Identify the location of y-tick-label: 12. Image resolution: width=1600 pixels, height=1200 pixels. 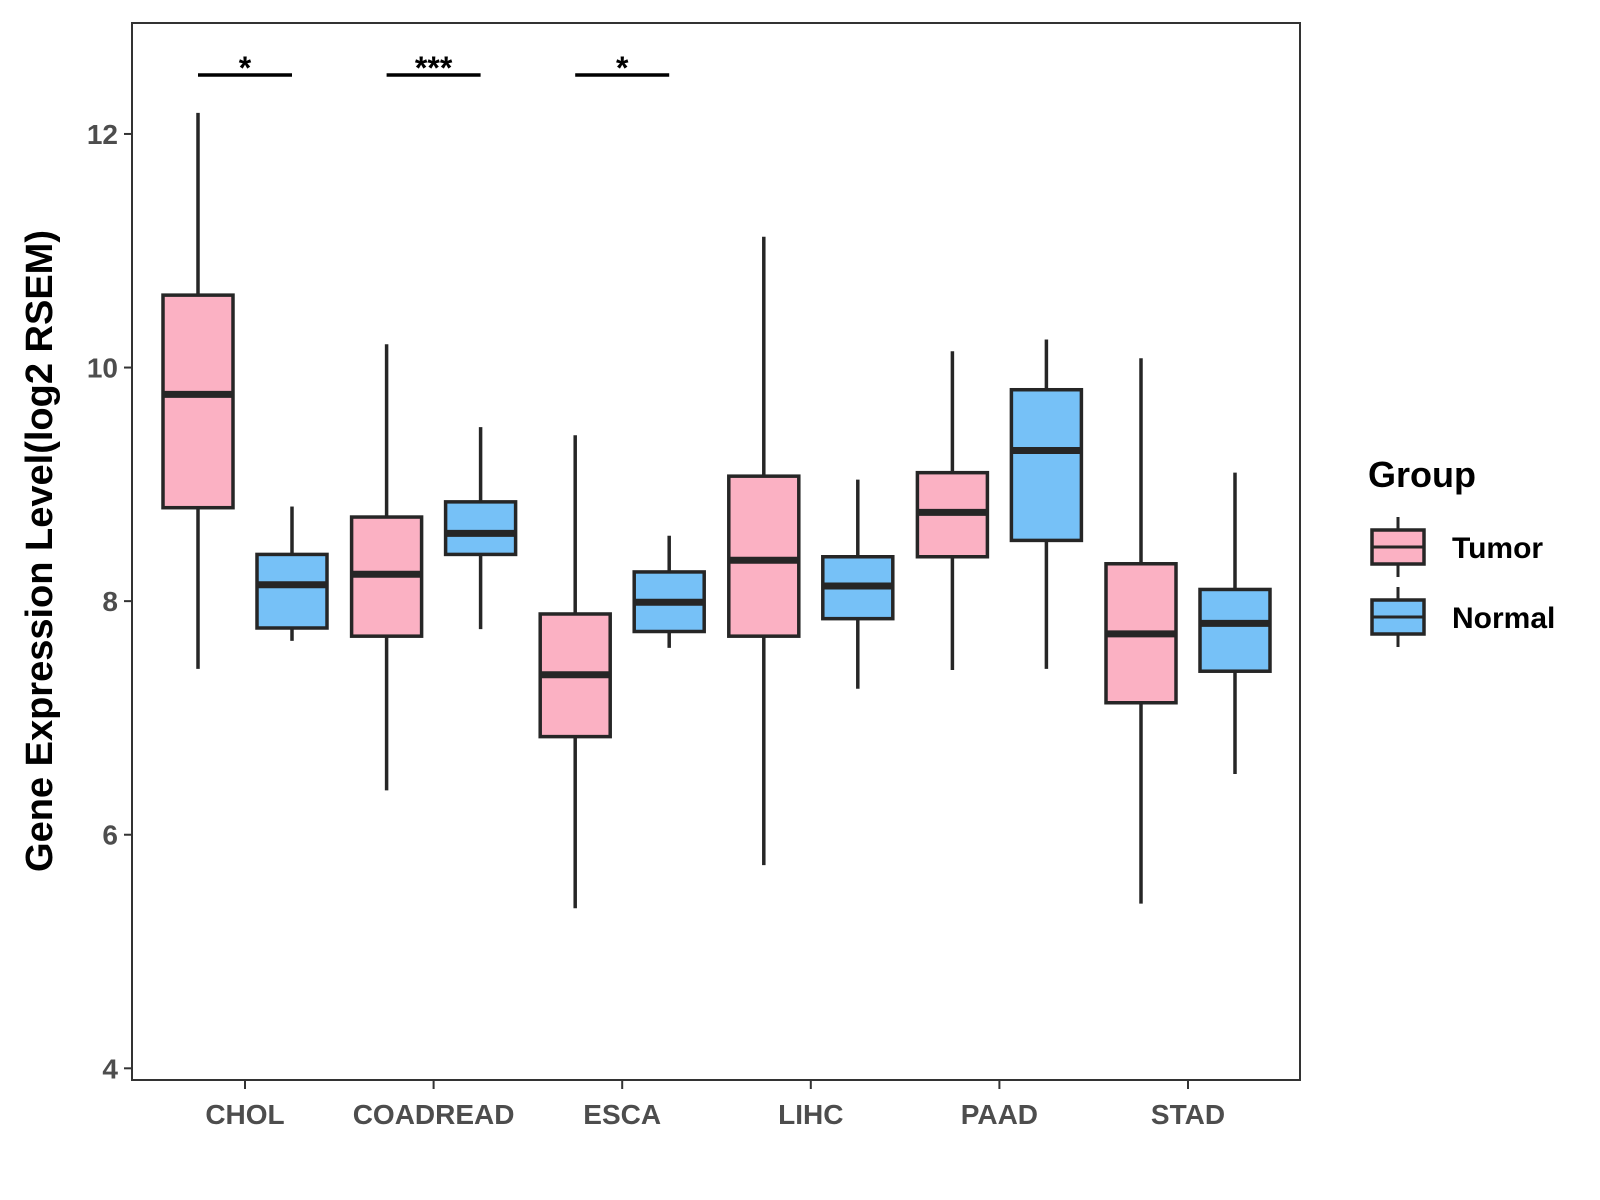
(102, 134).